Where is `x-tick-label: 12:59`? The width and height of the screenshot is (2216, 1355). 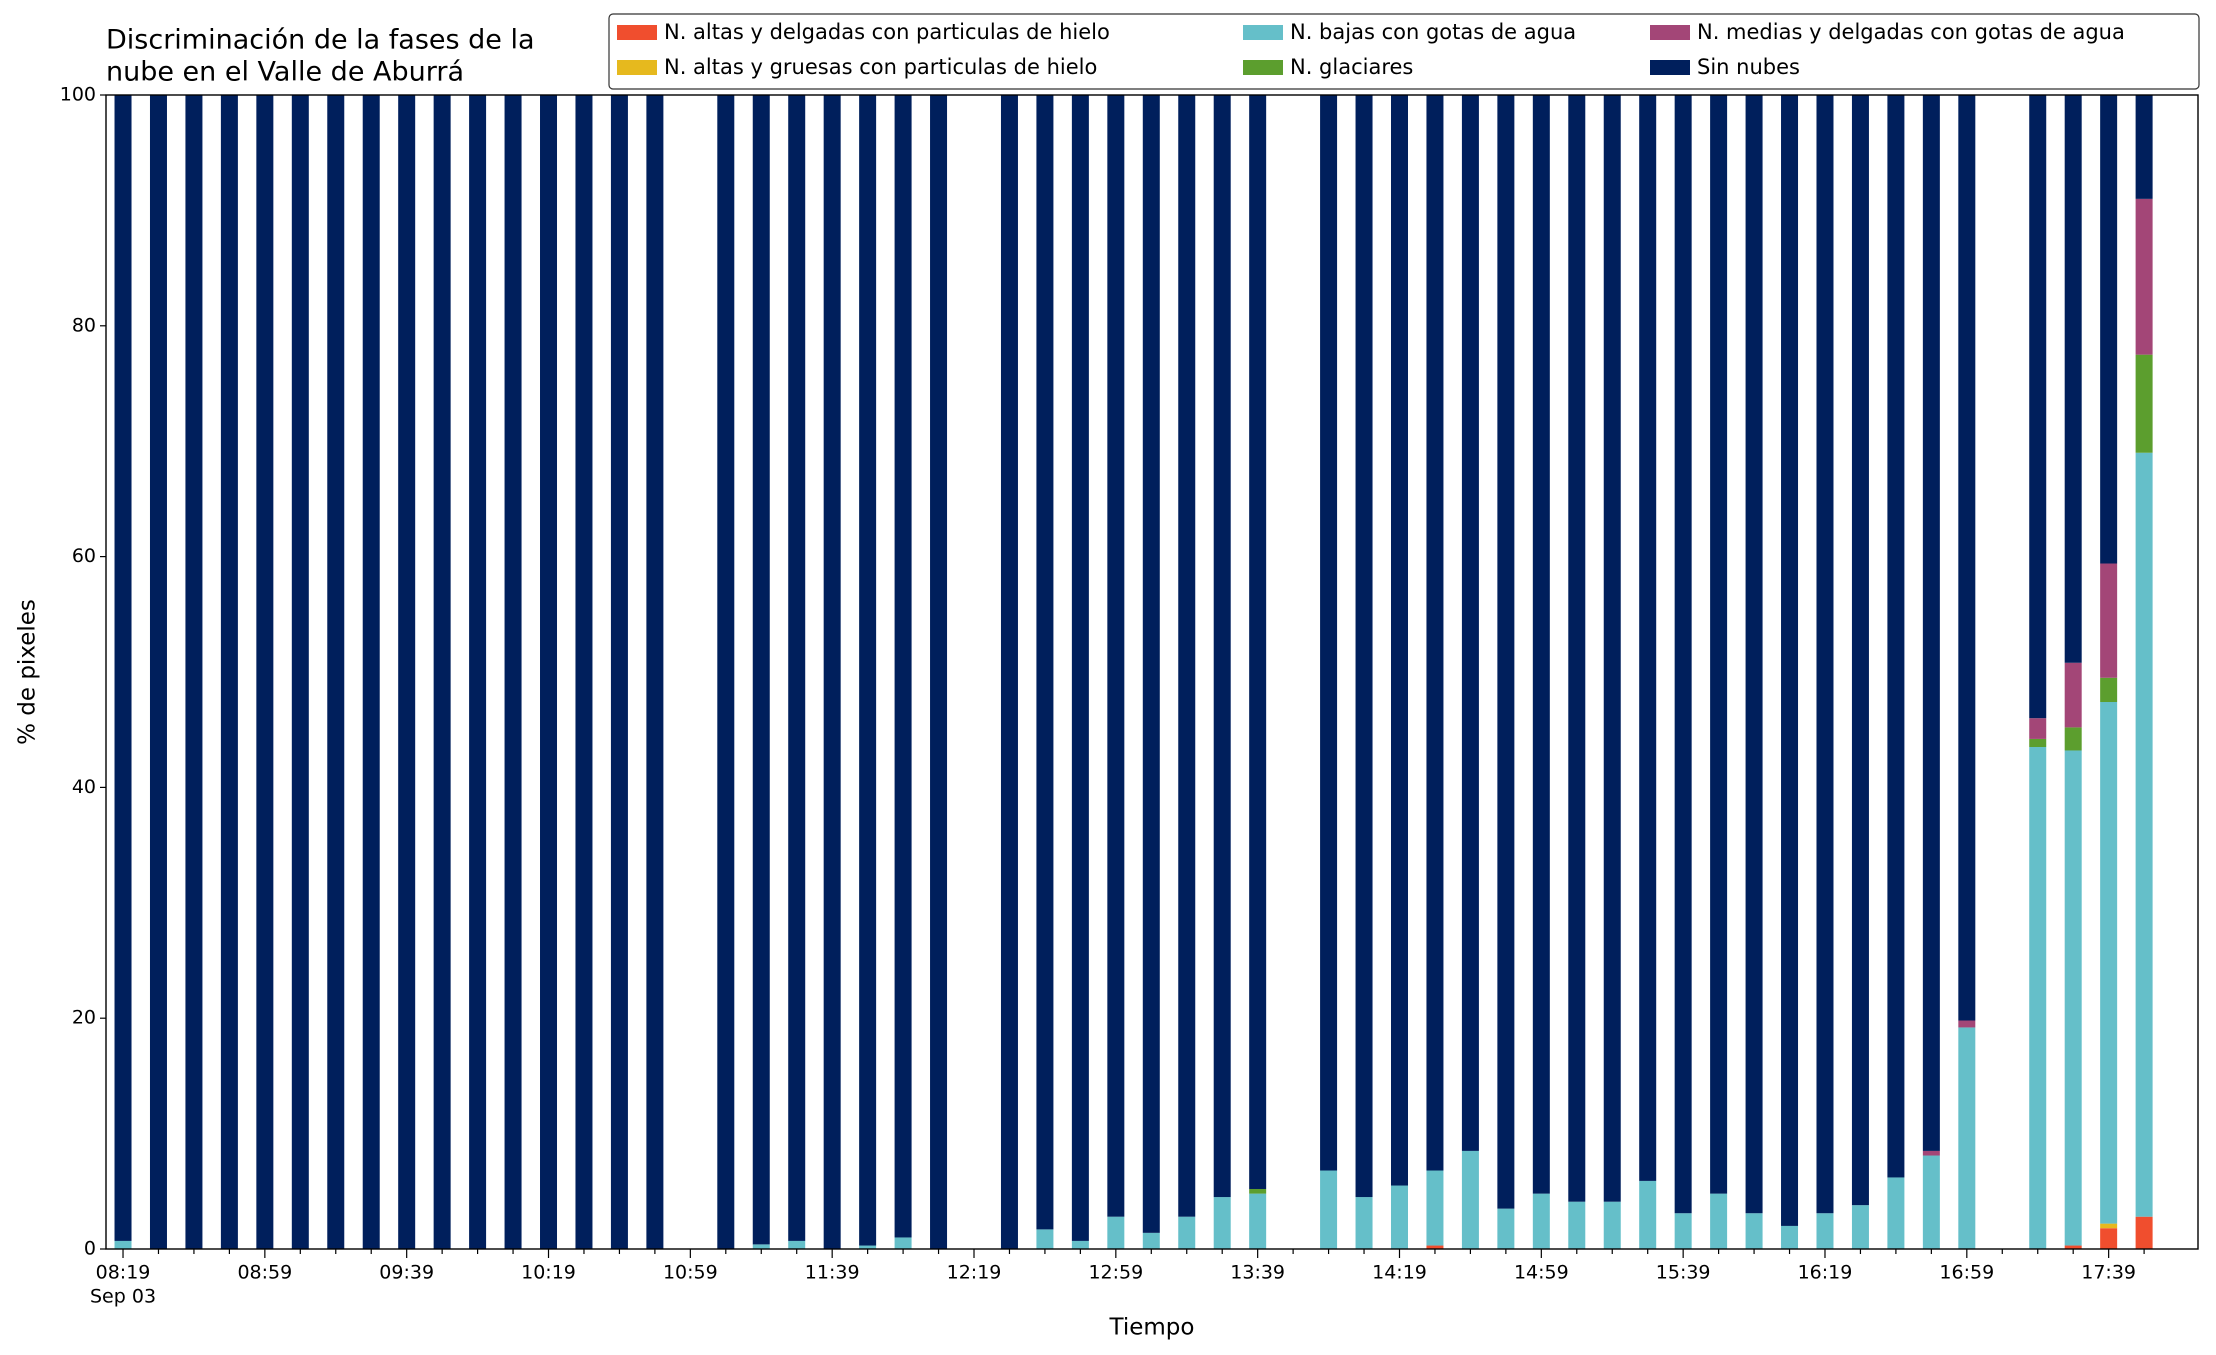
x-tick-label: 12:59 is located at coordinates (1115, 1273).